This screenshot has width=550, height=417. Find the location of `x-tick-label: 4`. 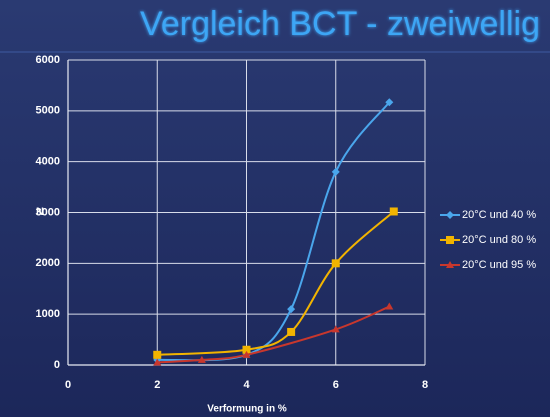

x-tick-label: 4 is located at coordinates (246, 385).